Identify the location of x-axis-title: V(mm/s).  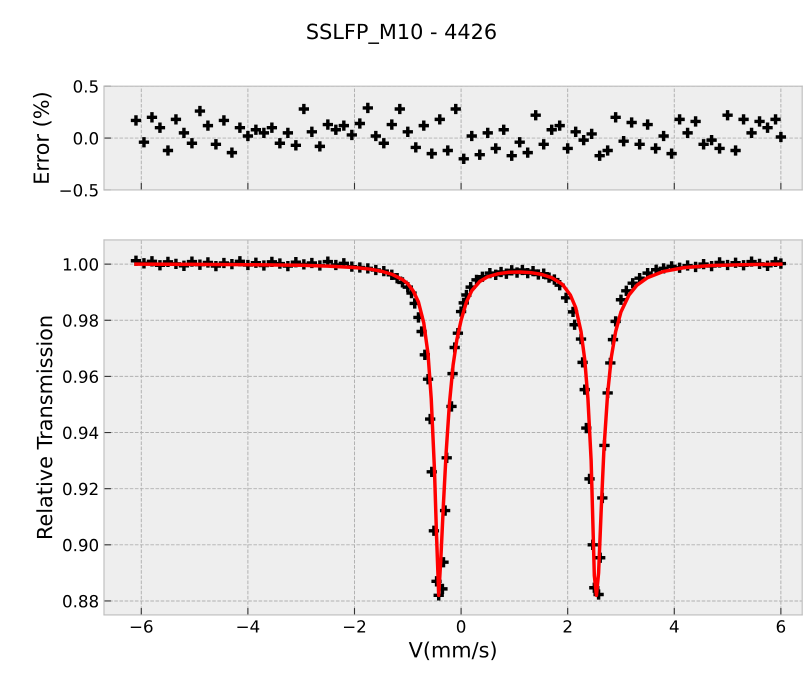
(452, 651).